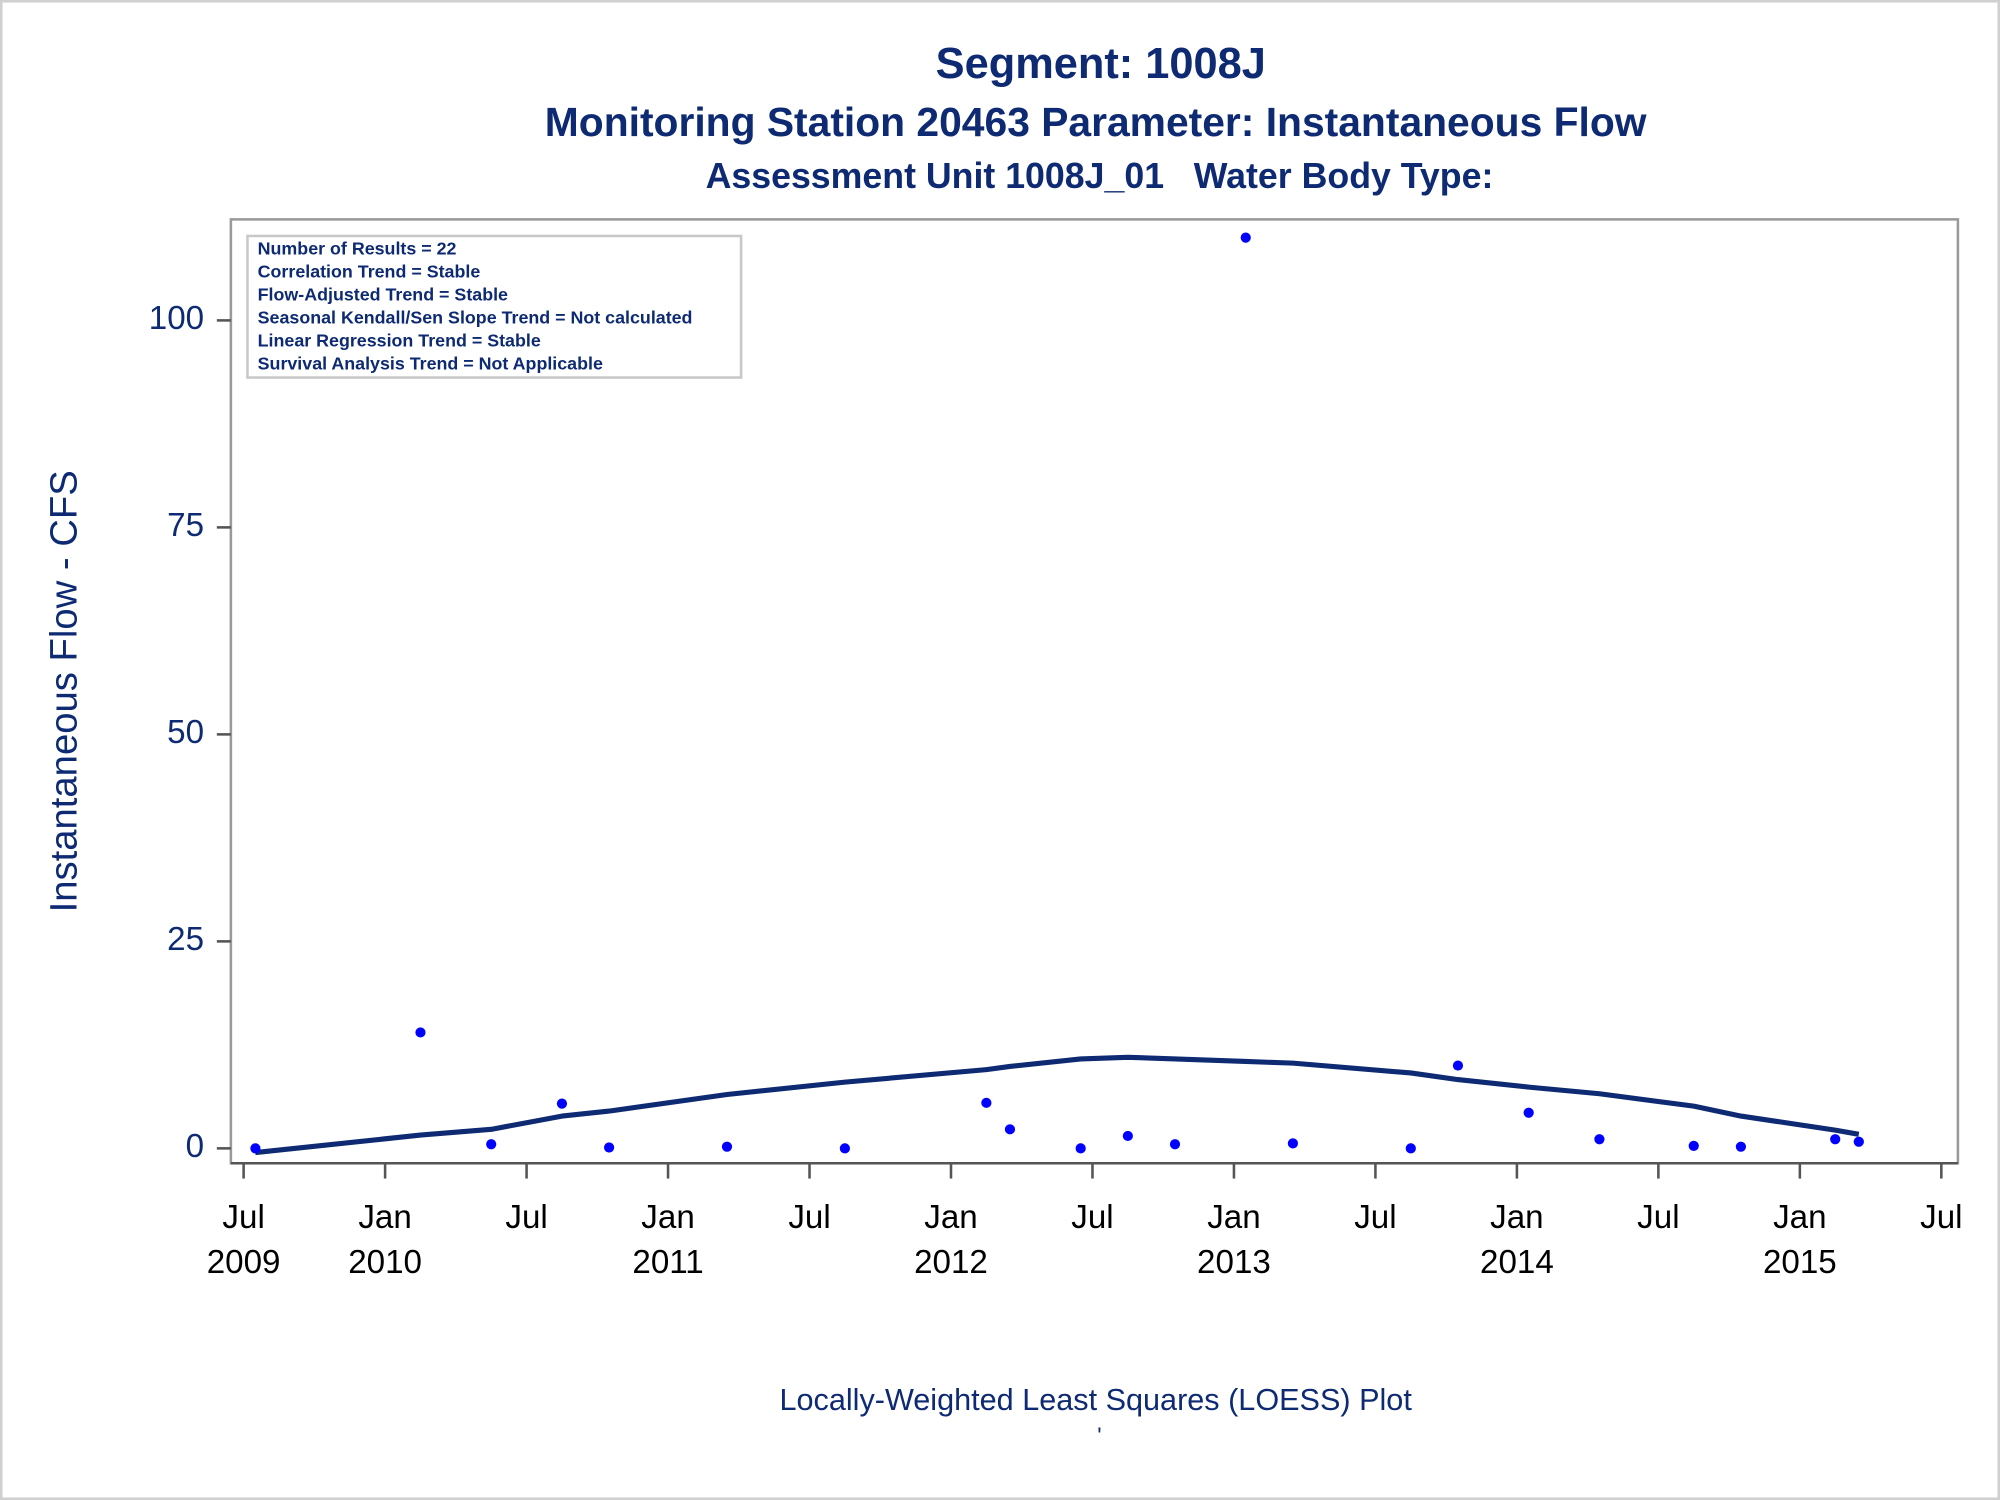  What do you see at coordinates (357, 249) in the screenshot?
I see `annotation: Number of Results = 22` at bounding box center [357, 249].